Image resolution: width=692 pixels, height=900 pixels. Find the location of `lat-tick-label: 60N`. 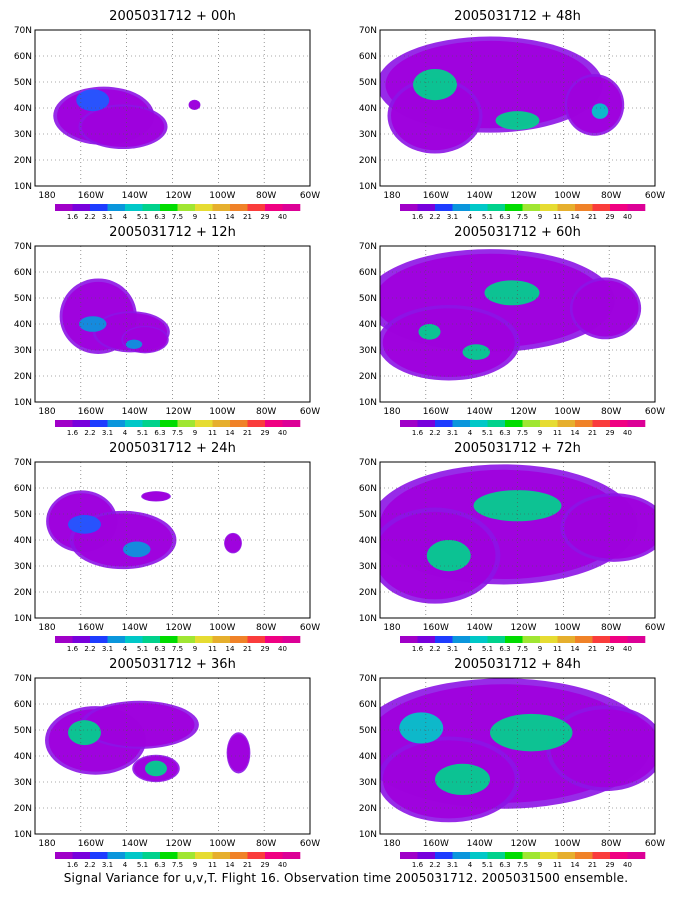

lat-tick-label: 60N is located at coordinates (23, 273).